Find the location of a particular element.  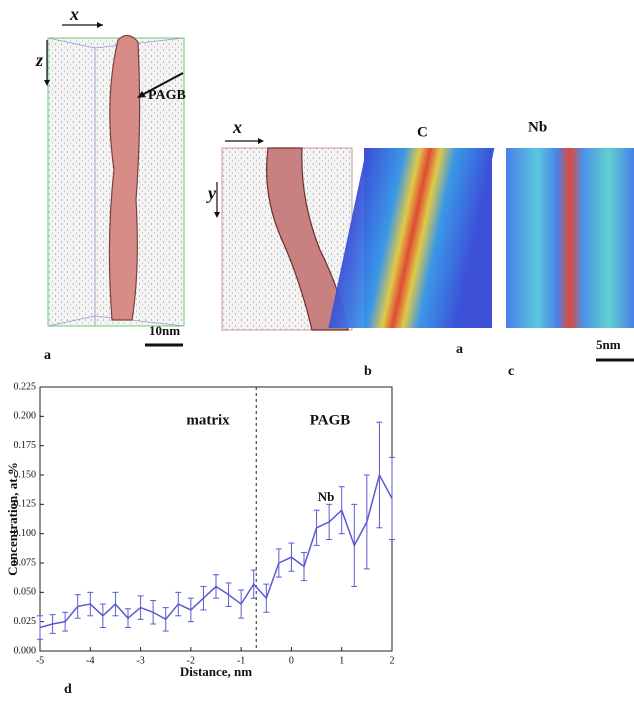

panel-label: c is located at coordinates (511, 371).